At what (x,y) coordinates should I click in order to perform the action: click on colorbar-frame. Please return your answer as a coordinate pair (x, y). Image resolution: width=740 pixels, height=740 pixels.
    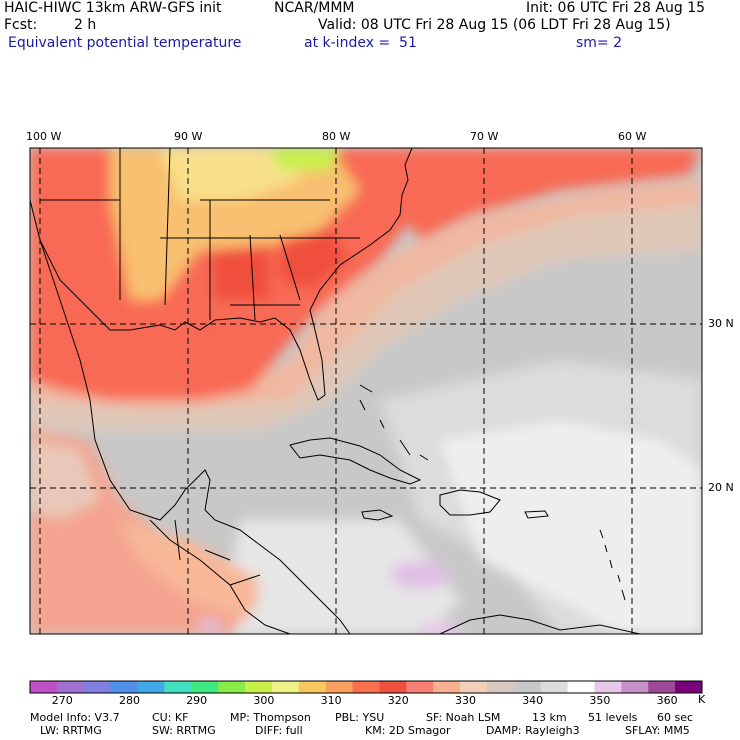
    Looking at the image, I should click on (366, 687).